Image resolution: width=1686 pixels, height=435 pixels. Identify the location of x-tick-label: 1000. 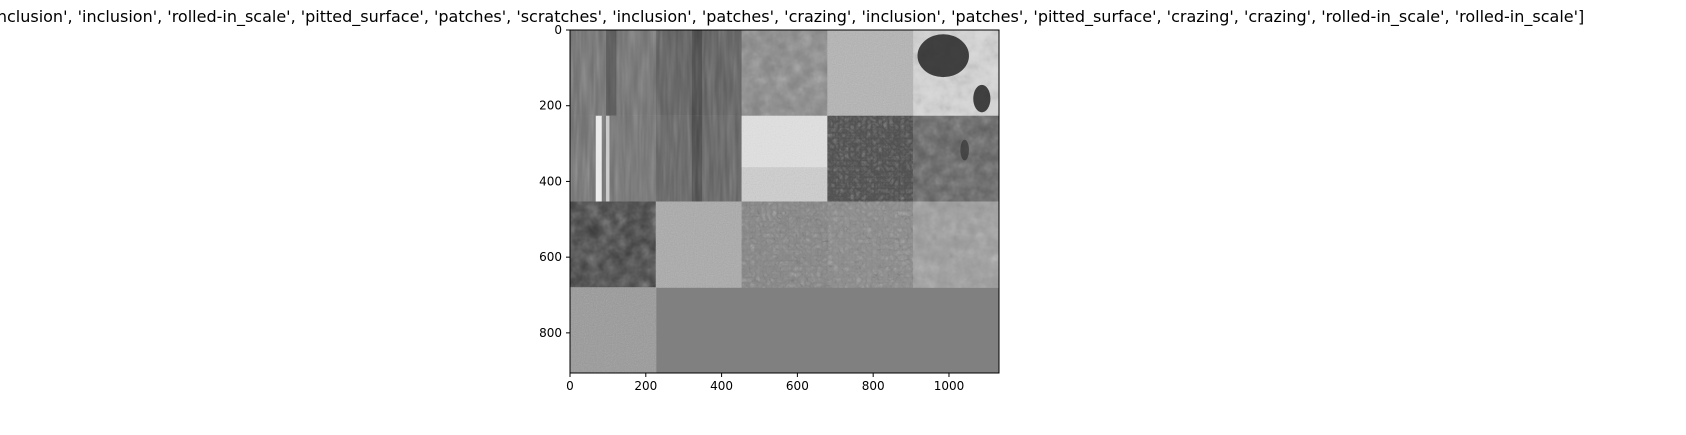
(949, 386).